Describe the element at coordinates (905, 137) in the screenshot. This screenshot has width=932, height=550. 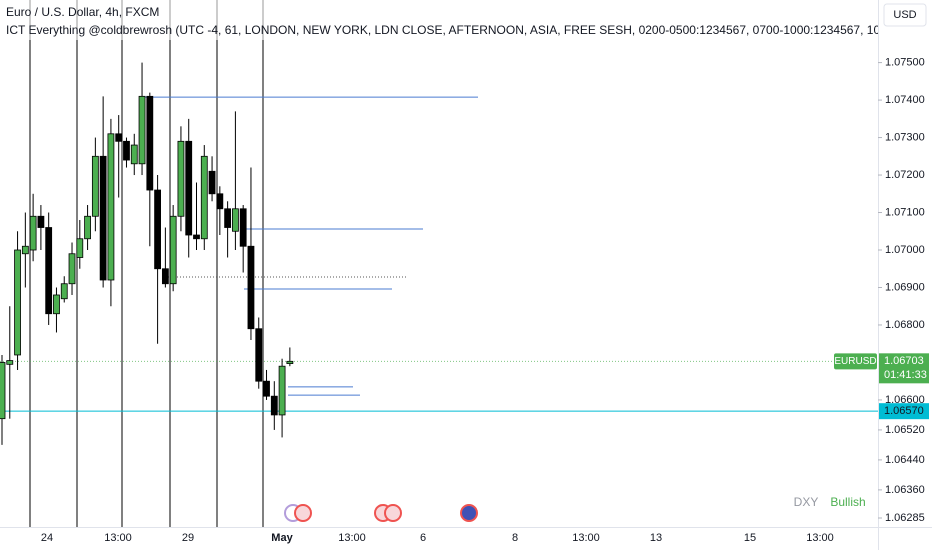
I see `y-tick-label: 1.07300` at that location.